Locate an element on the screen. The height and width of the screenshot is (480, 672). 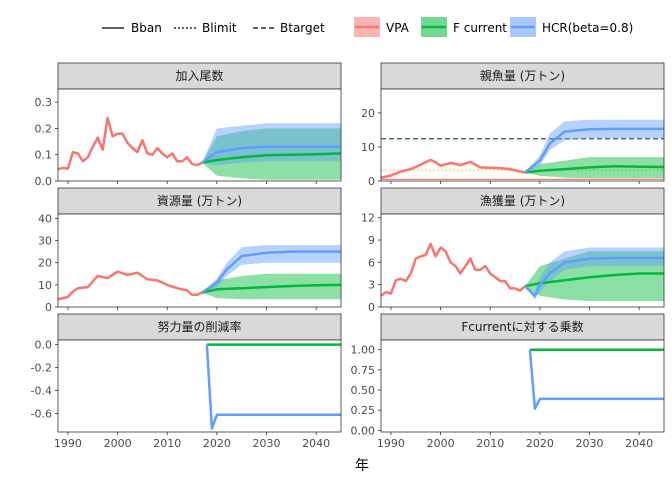
plot-layer-biomass is located at coordinates (199, 273).